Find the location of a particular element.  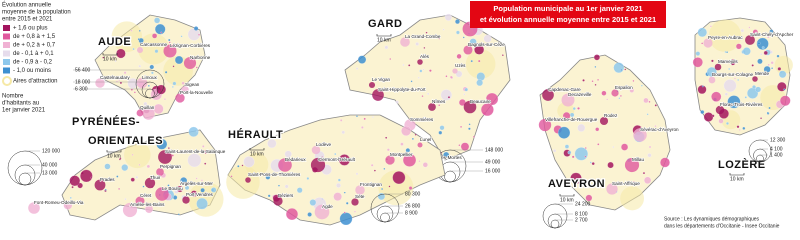

city-label: Lézignan-Corbières is located at coordinates (190, 45).